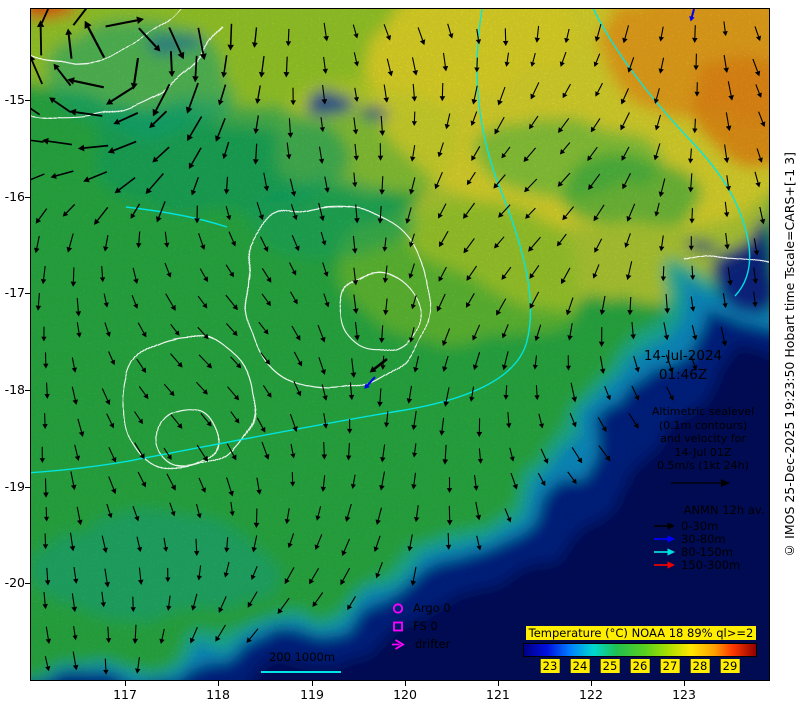  Describe the element at coordinates (703, 411) in the screenshot. I see `altimetric-line: Altimetric sealevel` at that location.